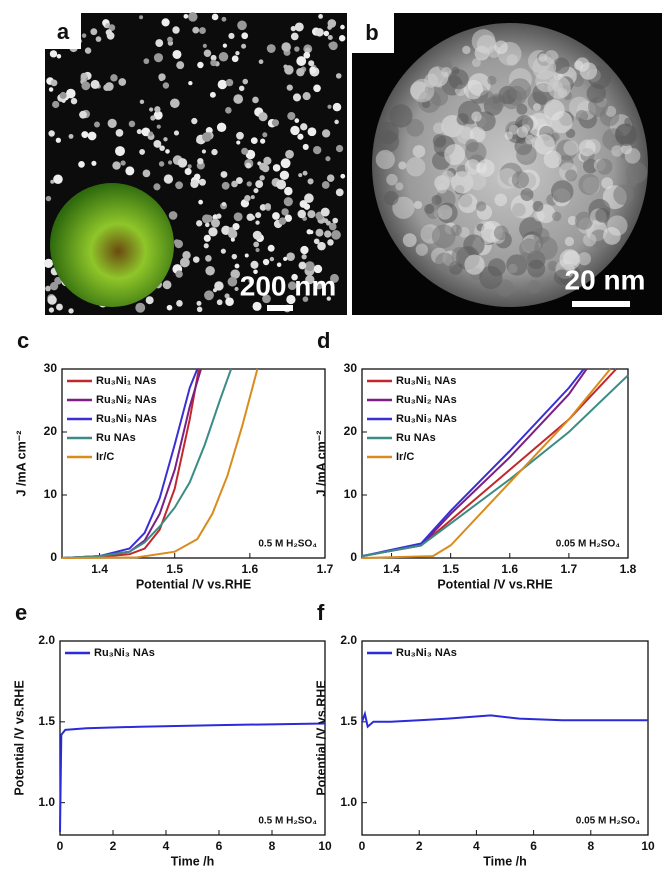 The height and width of the screenshot is (875, 667). I want to click on legend-label: Ir/C, so click(105, 457).